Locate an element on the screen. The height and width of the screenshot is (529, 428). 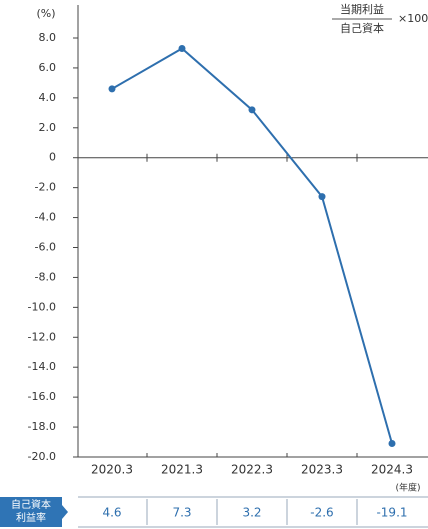
y-tick-label: 0 is located at coordinates (52, 157).